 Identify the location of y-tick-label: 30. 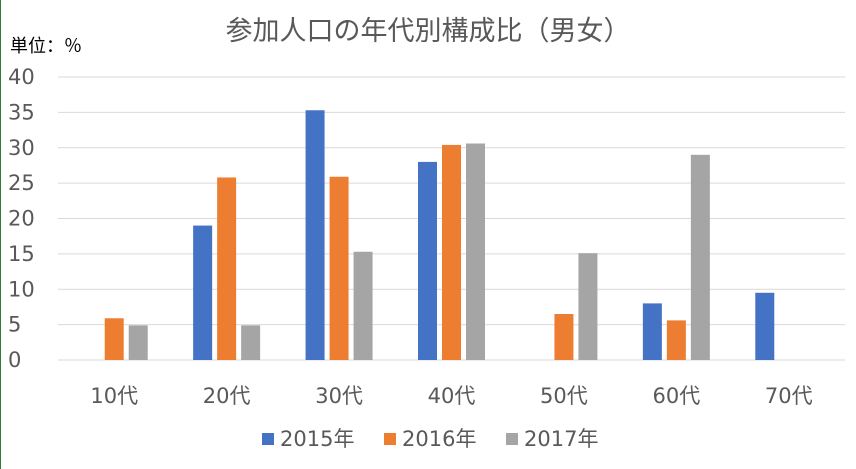
(21, 148).